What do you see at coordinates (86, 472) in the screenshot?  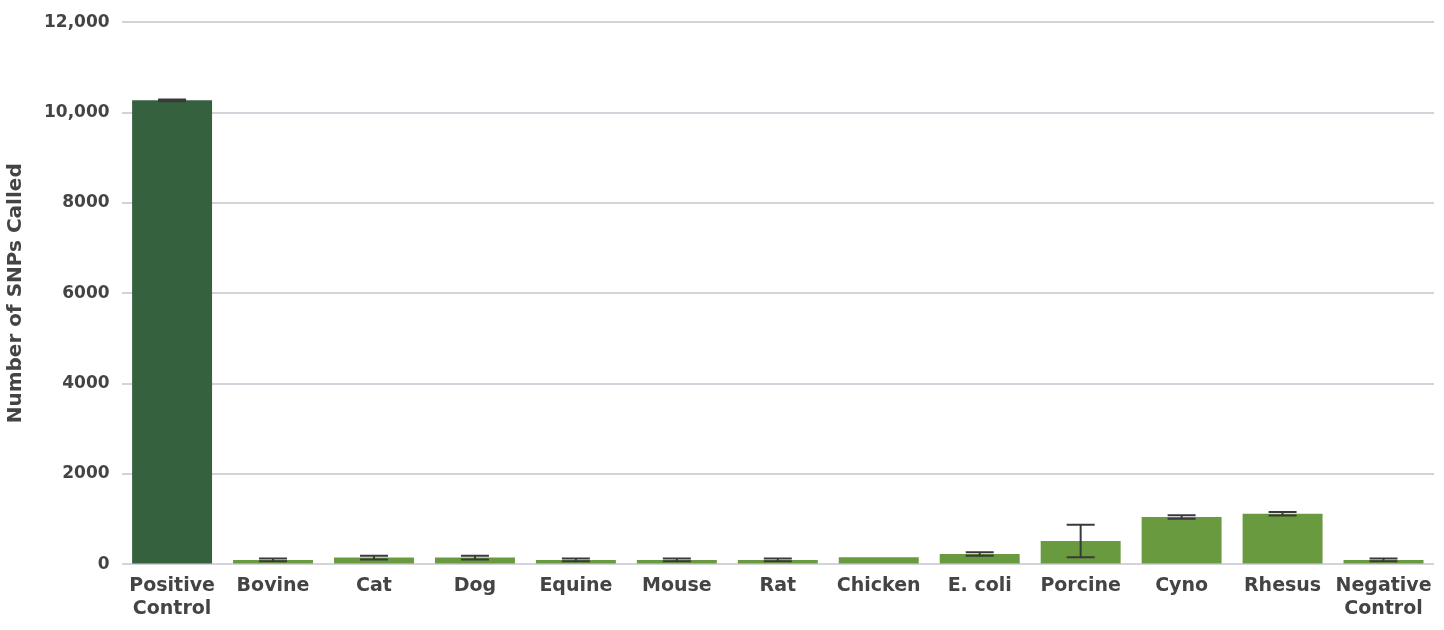 I see `y-tick-label: 2000` at bounding box center [86, 472].